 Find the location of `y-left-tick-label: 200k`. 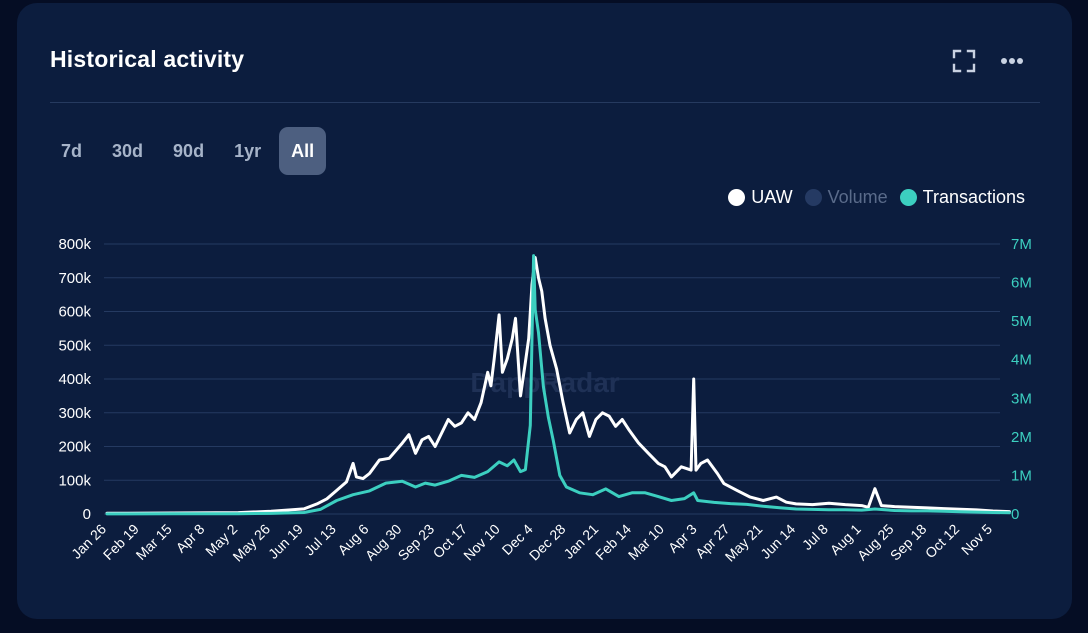

y-left-tick-label: 200k is located at coordinates (74, 447).